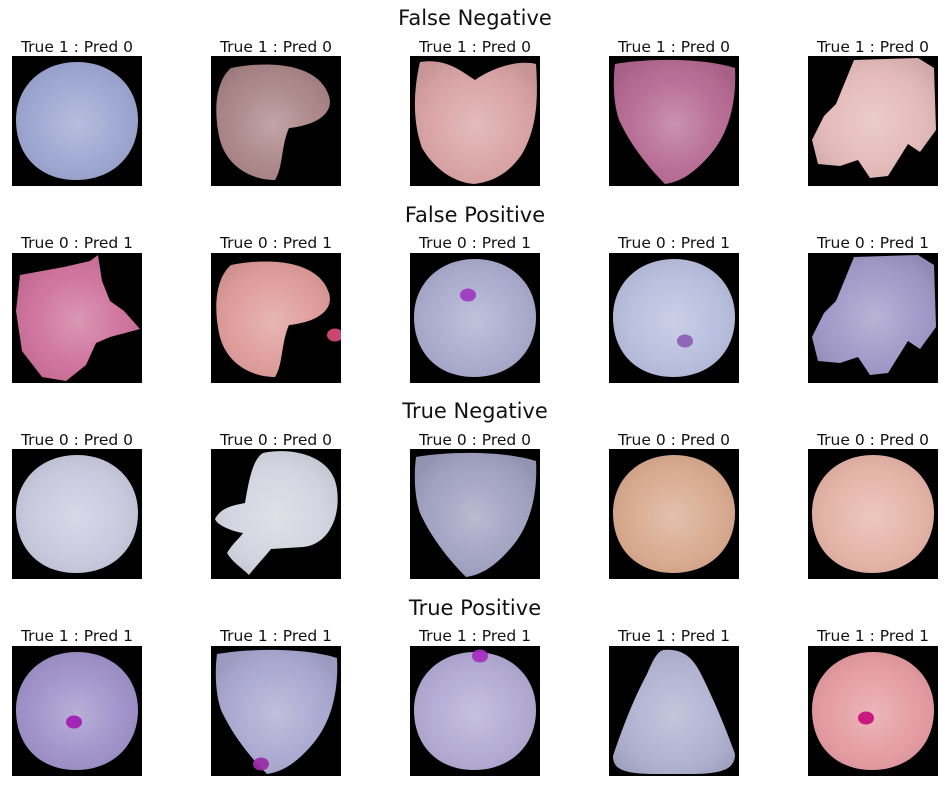 The image size is (950, 790). Describe the element at coordinates (475, 411) in the screenshot. I see `section-title-true-negative: True Negative` at that location.